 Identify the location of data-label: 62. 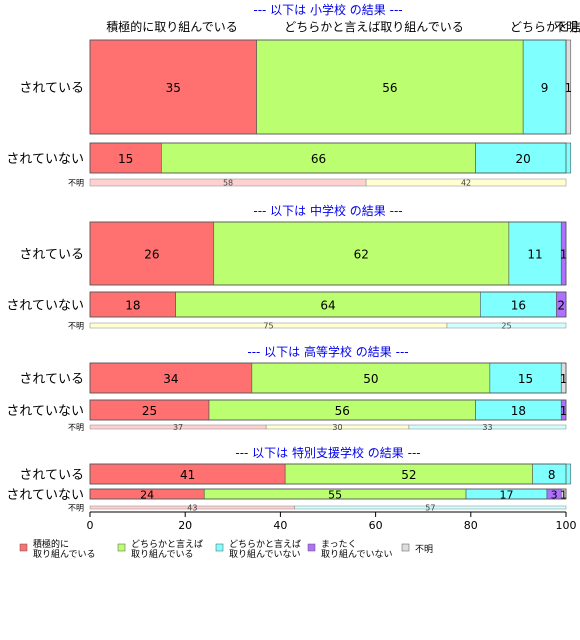
(361, 255).